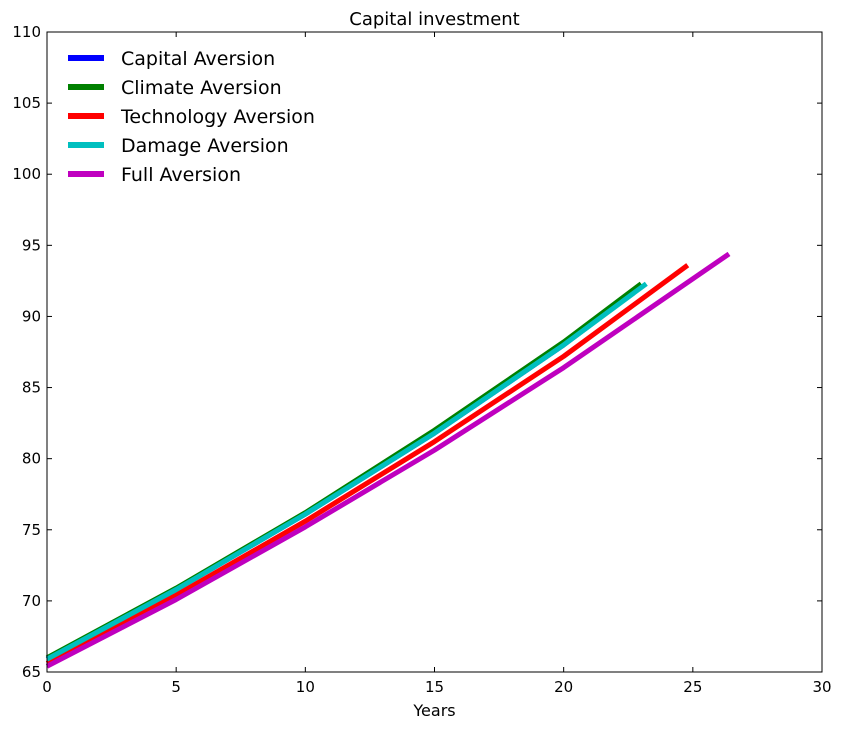 Image resolution: width=842 pixels, height=730 pixels. What do you see at coordinates (31, 459) in the screenshot?
I see `y-tick-label-3: 80` at bounding box center [31, 459].